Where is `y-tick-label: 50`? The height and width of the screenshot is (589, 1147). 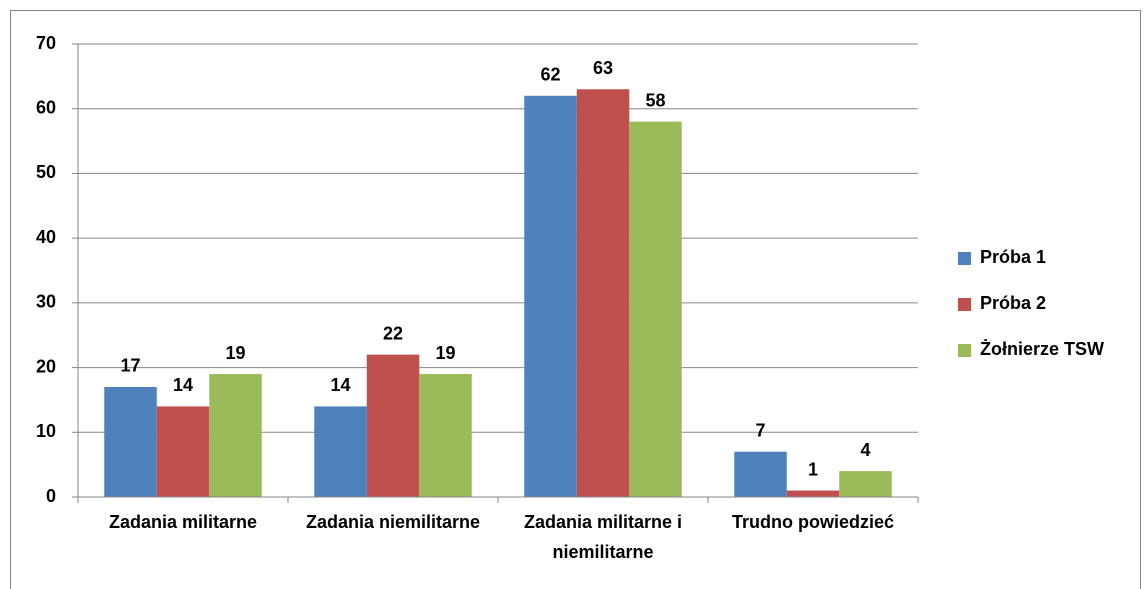 y-tick-label: 50 is located at coordinates (46, 172).